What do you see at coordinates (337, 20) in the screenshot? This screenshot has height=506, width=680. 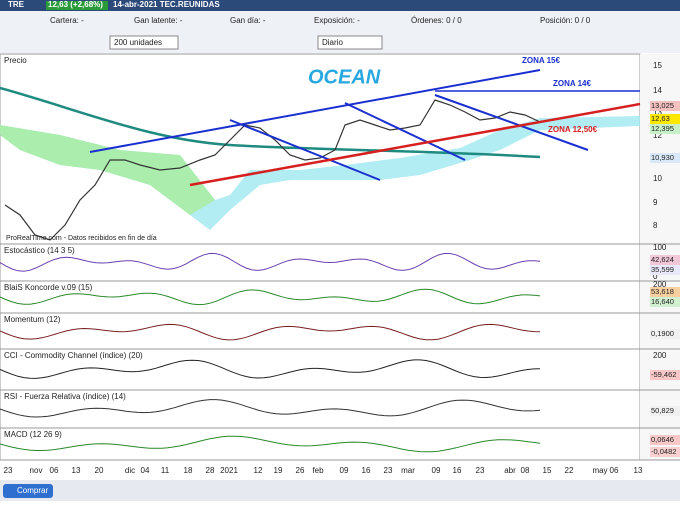 I see `account-field: Exposición: -` at bounding box center [337, 20].